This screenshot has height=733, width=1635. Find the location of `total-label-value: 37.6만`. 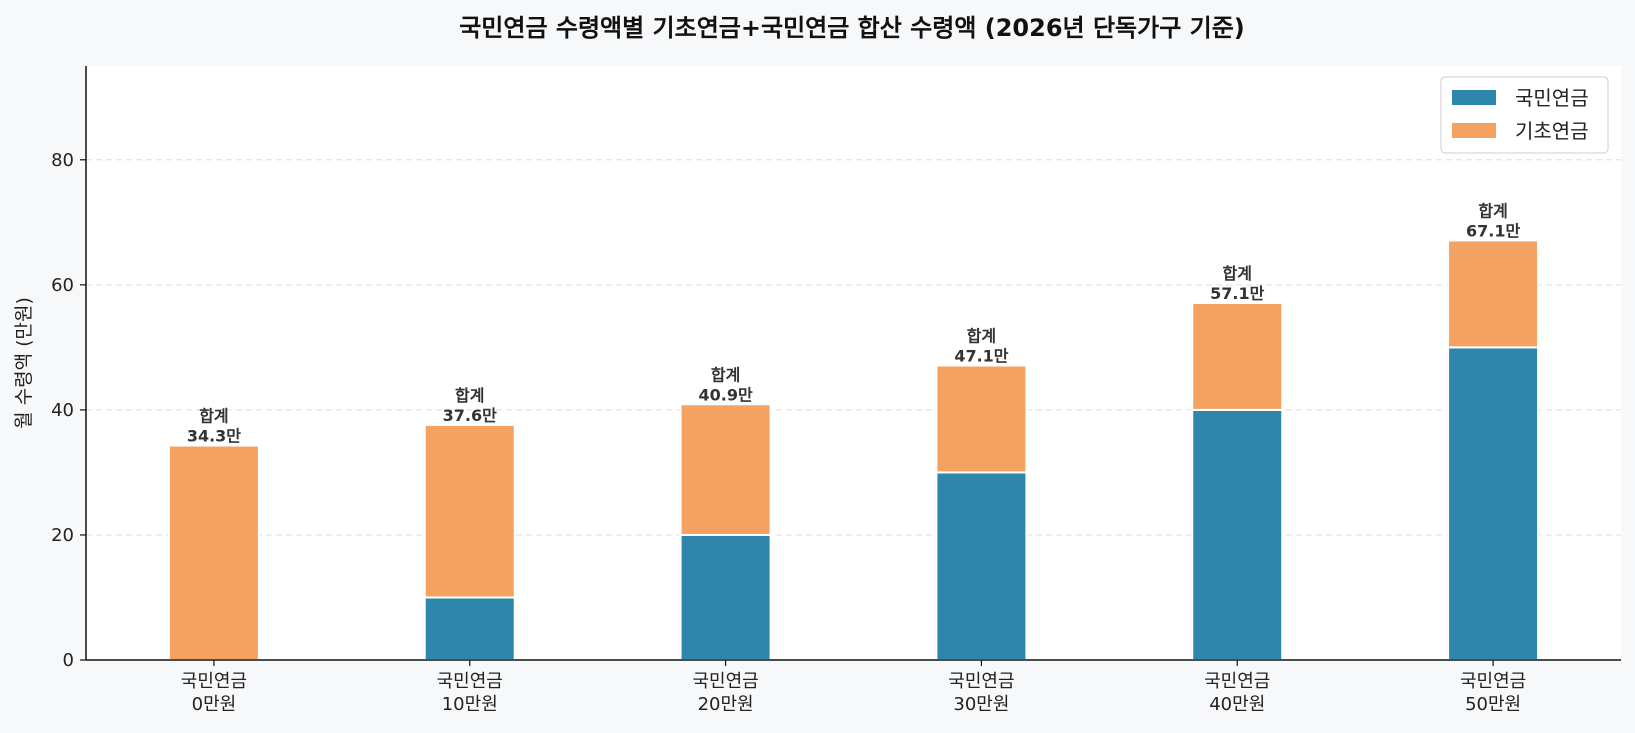

total-label-value: 37.6만 is located at coordinates (470, 415).